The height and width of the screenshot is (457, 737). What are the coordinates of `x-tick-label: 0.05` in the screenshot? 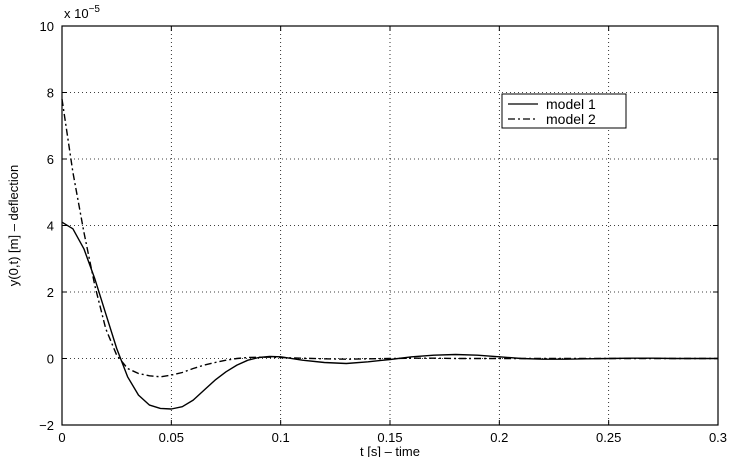 It's located at (171, 437).